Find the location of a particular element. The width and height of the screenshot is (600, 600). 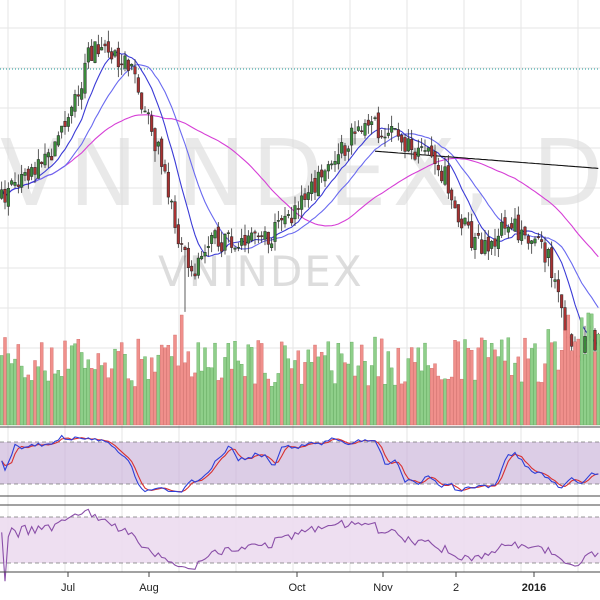

stochastic-k-line is located at coordinates (300, 463).